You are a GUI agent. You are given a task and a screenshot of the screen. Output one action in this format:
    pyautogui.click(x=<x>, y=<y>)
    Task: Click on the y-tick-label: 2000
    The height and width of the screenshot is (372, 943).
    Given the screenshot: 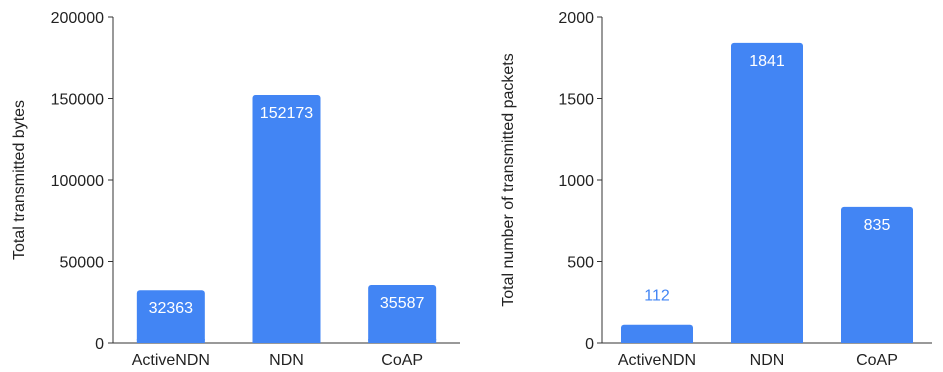 What is the action you would take?
    pyautogui.click(x=576, y=18)
    